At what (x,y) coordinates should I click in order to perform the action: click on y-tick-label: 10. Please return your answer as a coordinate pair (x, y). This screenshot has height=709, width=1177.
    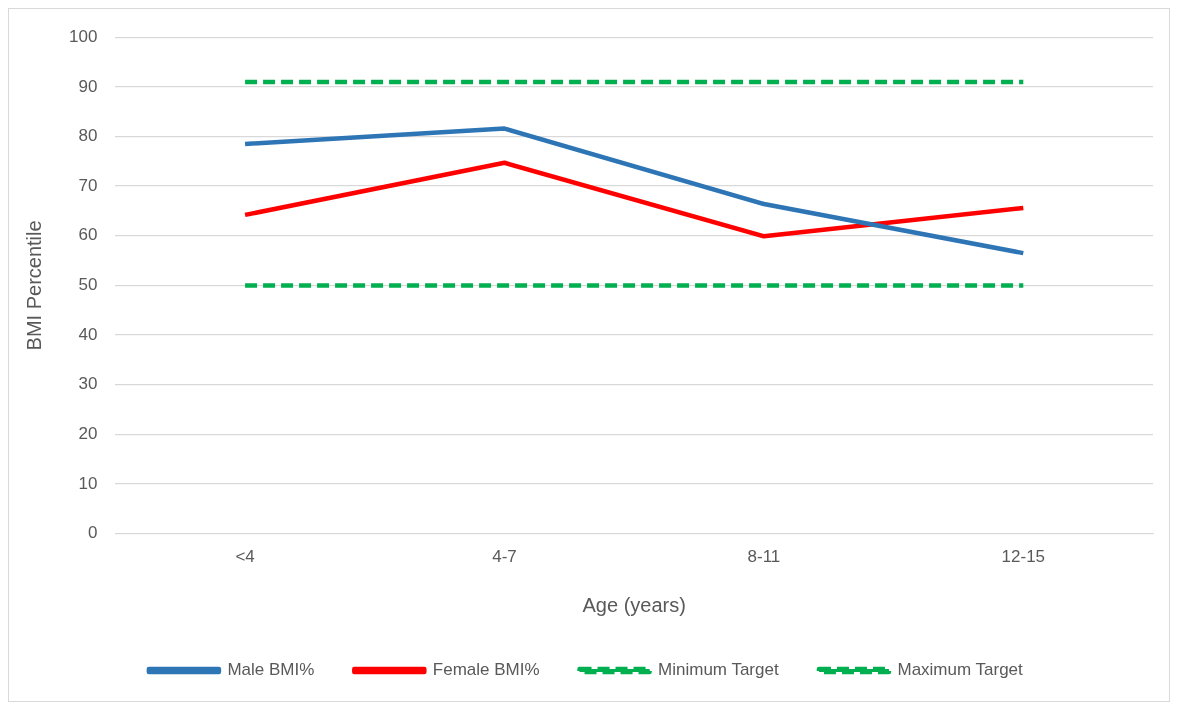
    Looking at the image, I should click on (88, 483).